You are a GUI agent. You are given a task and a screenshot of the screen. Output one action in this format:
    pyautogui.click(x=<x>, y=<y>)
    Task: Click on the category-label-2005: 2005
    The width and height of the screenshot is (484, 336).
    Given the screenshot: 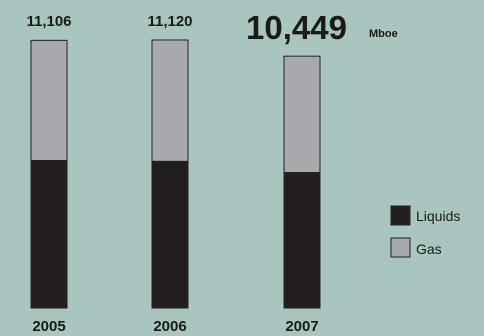 What is the action you would take?
    pyautogui.click(x=48, y=326)
    